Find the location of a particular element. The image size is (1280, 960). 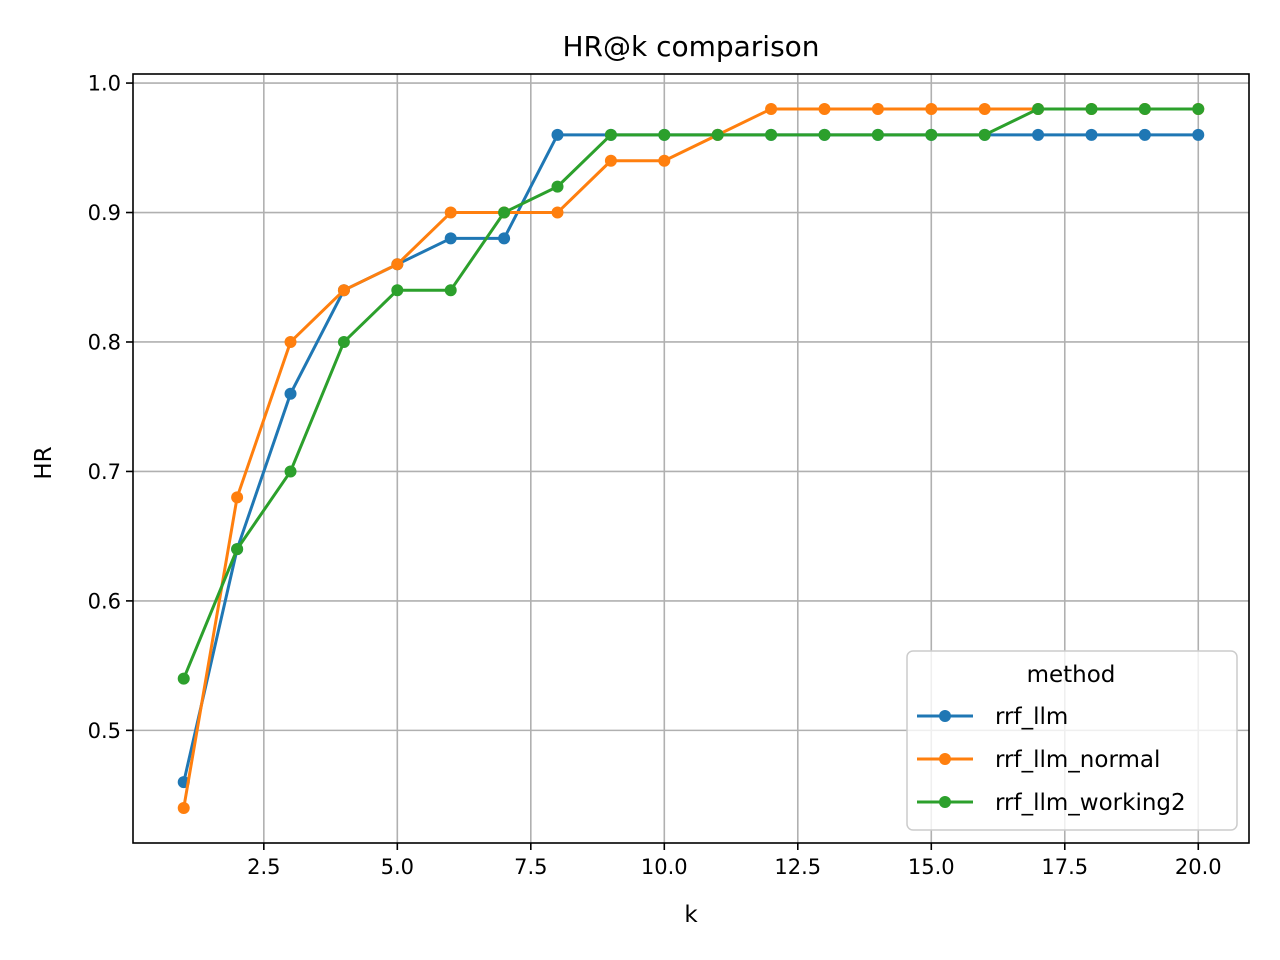

legend-title: method is located at coordinates (1071, 675).